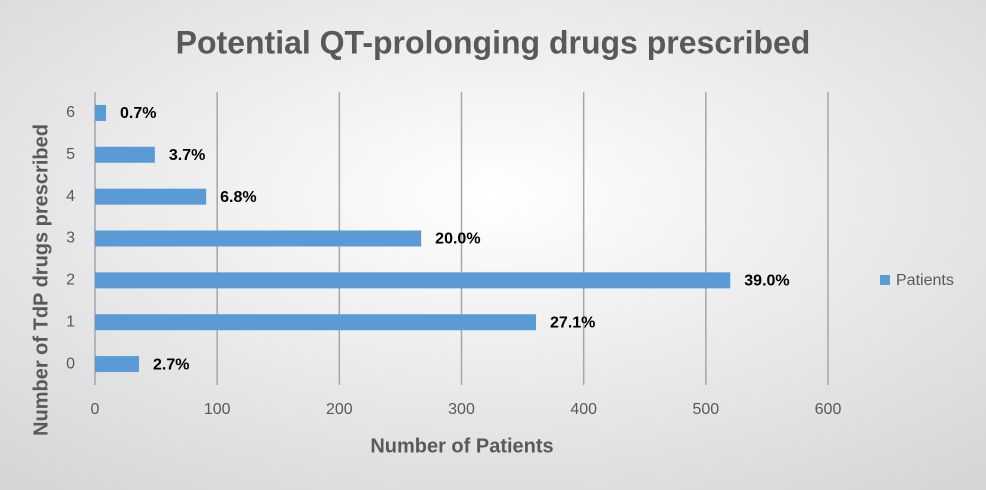 This screenshot has height=490, width=986. What do you see at coordinates (583, 409) in the screenshot?
I see `x-tick-label: 400` at bounding box center [583, 409].